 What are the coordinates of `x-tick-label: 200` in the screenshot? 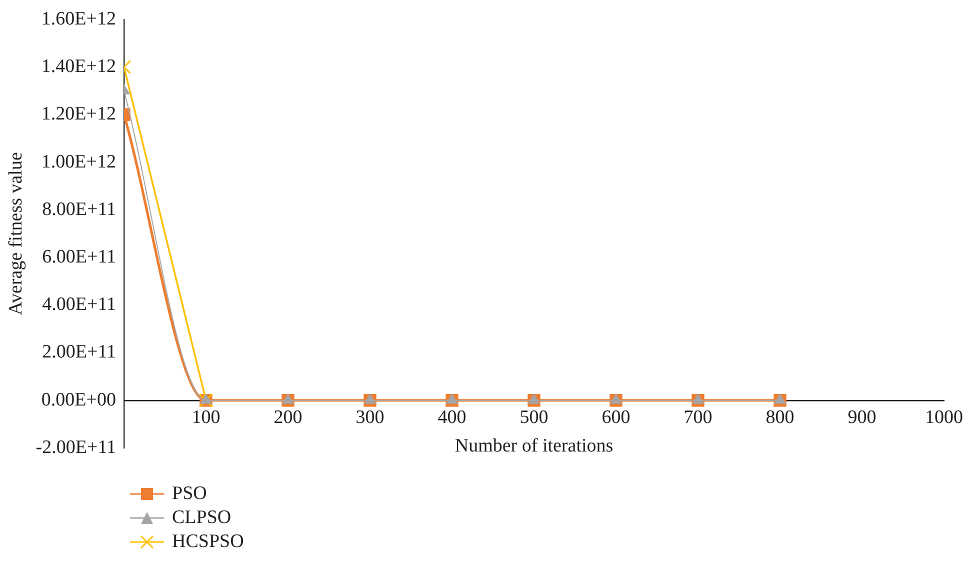 It's located at (288, 417).